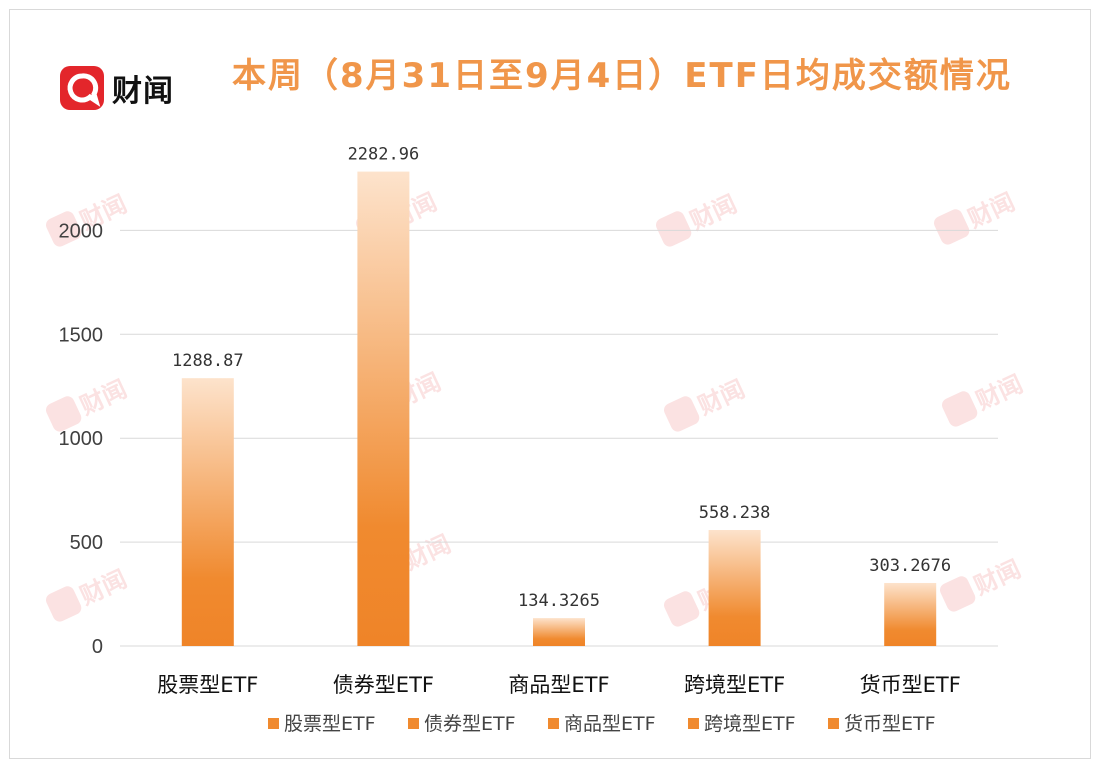 Image resolution: width=1101 pixels, height=768 pixels. What do you see at coordinates (86, 543) in the screenshot?
I see `y-tick-label: 500` at bounding box center [86, 543].